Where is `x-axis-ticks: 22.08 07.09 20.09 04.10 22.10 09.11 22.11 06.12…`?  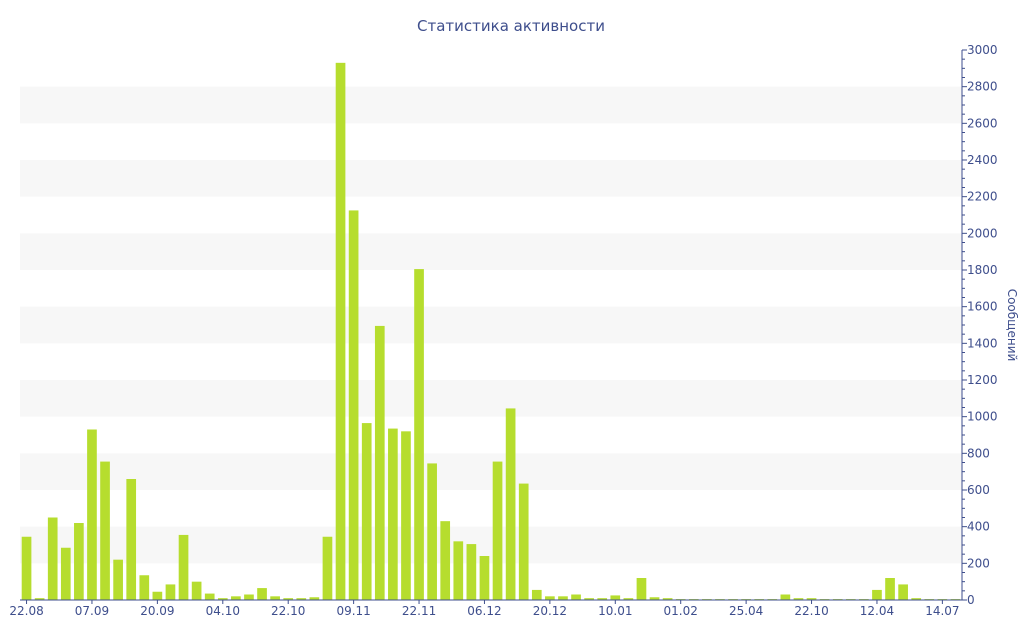 x-axis-ticks: 22.08 07.09 20.09 04.10 22.10 09.11 22.11 06.12… is located at coordinates (484, 609).